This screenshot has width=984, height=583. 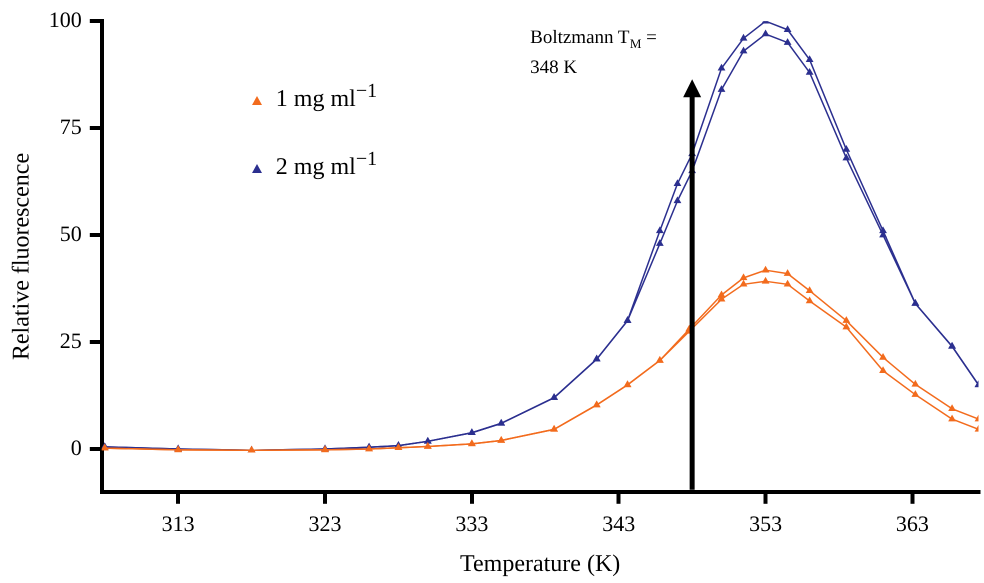 I want to click on x-tick-label: 323, so click(x=325, y=523).